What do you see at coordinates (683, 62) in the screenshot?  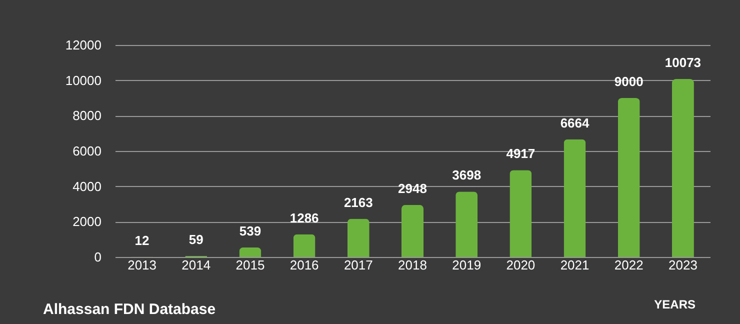 I see `data-label: 10073` at bounding box center [683, 62].